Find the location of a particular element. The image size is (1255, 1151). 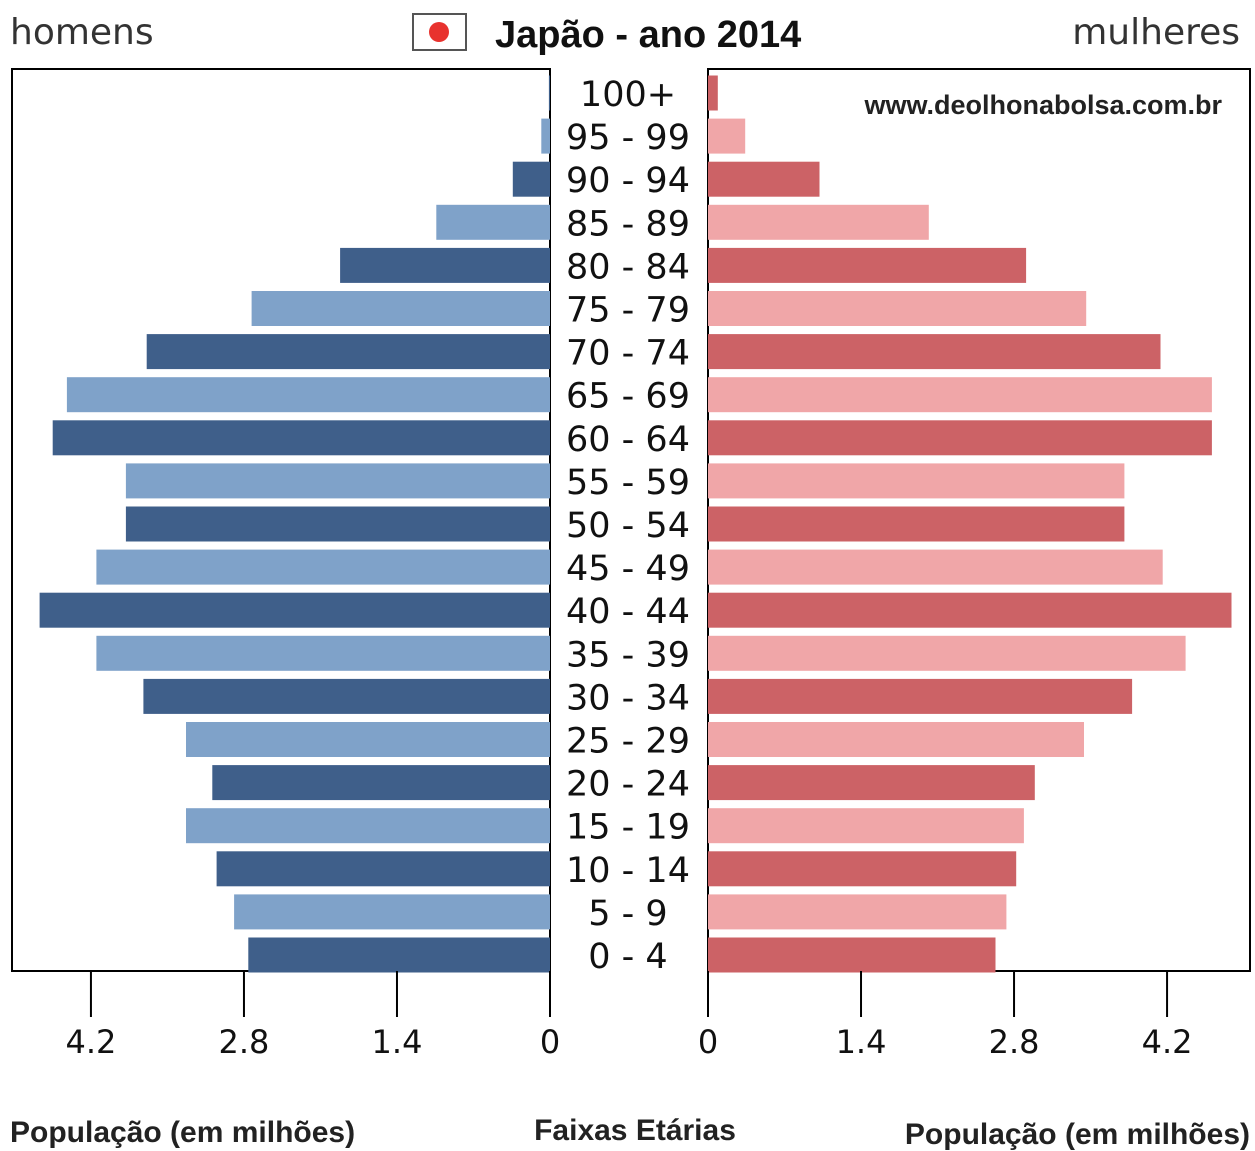

men-x-tick-label: 4.2 is located at coordinates (90, 1042).